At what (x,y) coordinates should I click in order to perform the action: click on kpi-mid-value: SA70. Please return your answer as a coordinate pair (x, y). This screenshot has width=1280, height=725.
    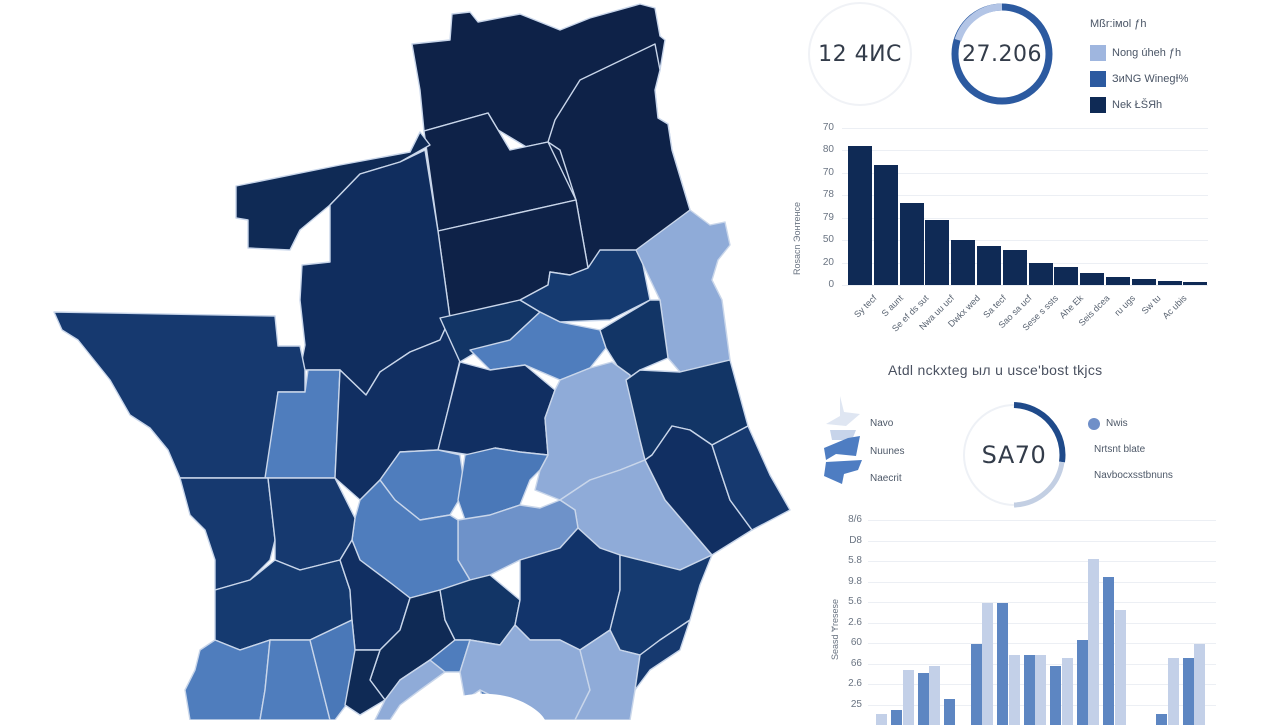
    Looking at the image, I should click on (1014, 455).